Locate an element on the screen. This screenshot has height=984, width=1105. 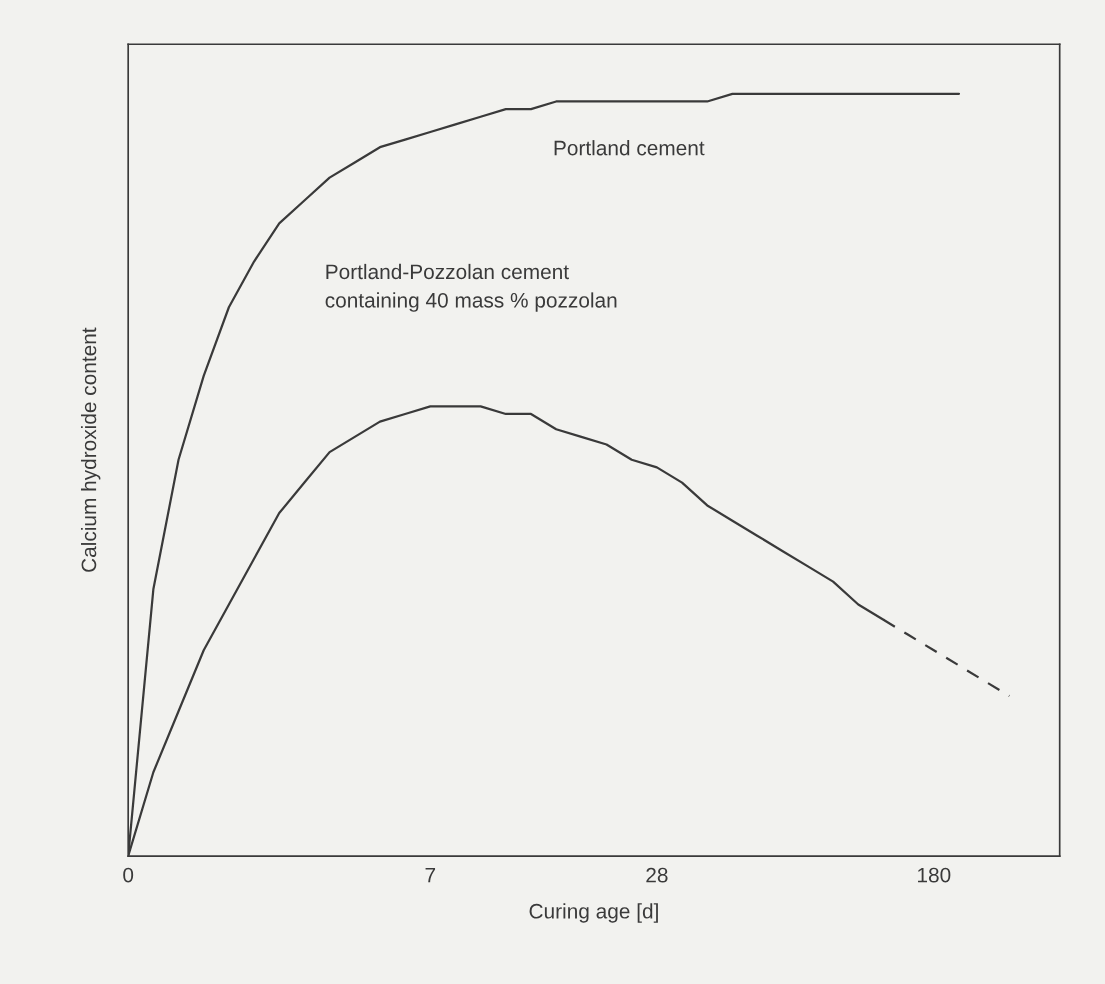
annotation: Portland-Pozzolan cement containing 40 mass % pozzolan is located at coordinates (471, 287).